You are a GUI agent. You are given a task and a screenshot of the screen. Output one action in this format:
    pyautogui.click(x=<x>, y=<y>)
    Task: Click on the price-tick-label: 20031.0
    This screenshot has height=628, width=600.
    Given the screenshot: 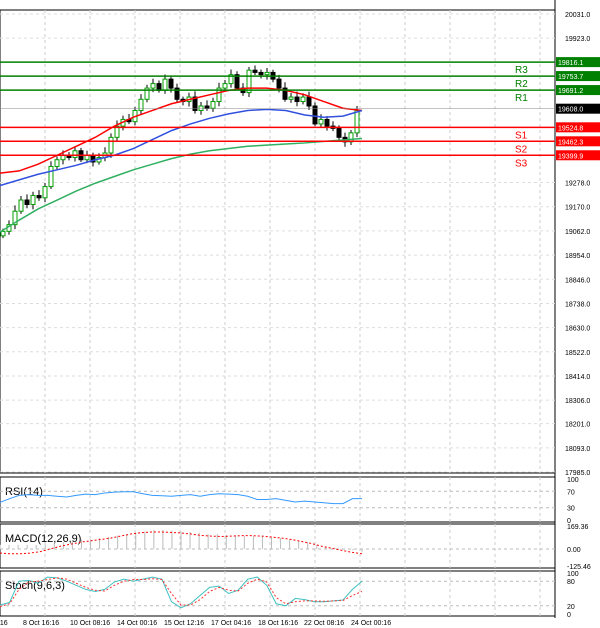 What is the action you would take?
    pyautogui.click(x=577, y=15)
    